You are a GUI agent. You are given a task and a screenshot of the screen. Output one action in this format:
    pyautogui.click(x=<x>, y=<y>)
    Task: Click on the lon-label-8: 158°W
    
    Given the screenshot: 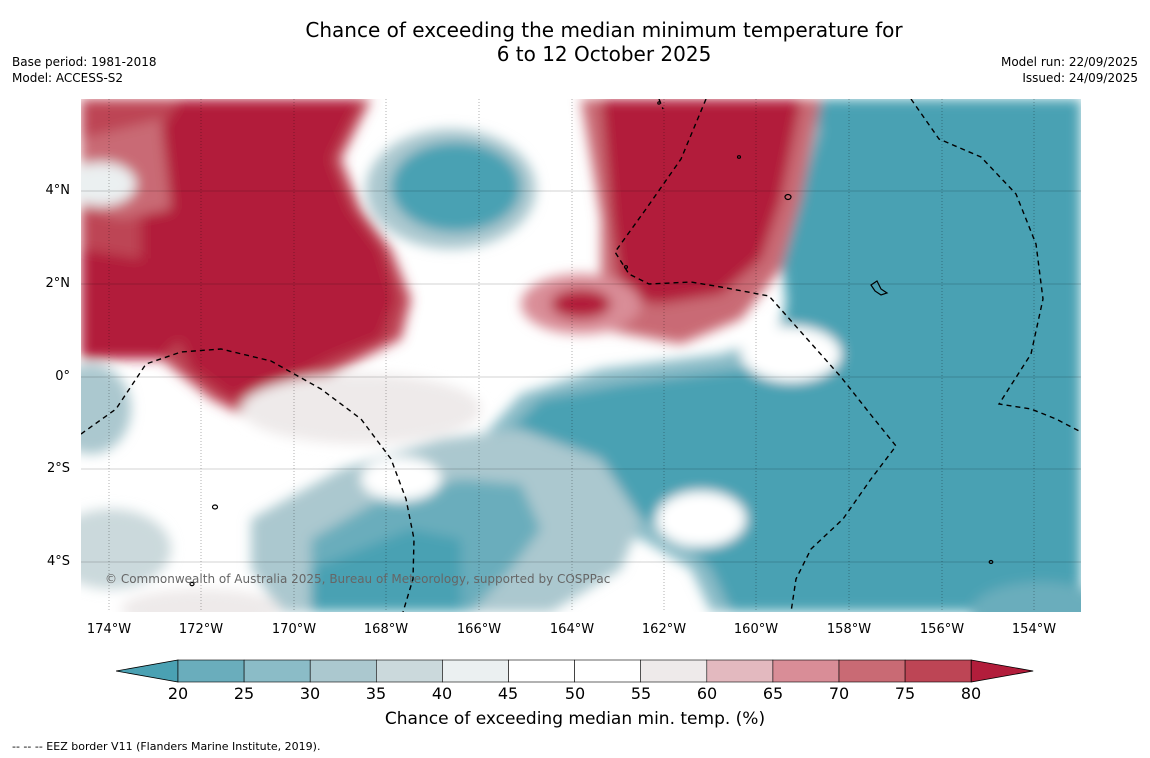 What is the action you would take?
    pyautogui.click(x=849, y=629)
    